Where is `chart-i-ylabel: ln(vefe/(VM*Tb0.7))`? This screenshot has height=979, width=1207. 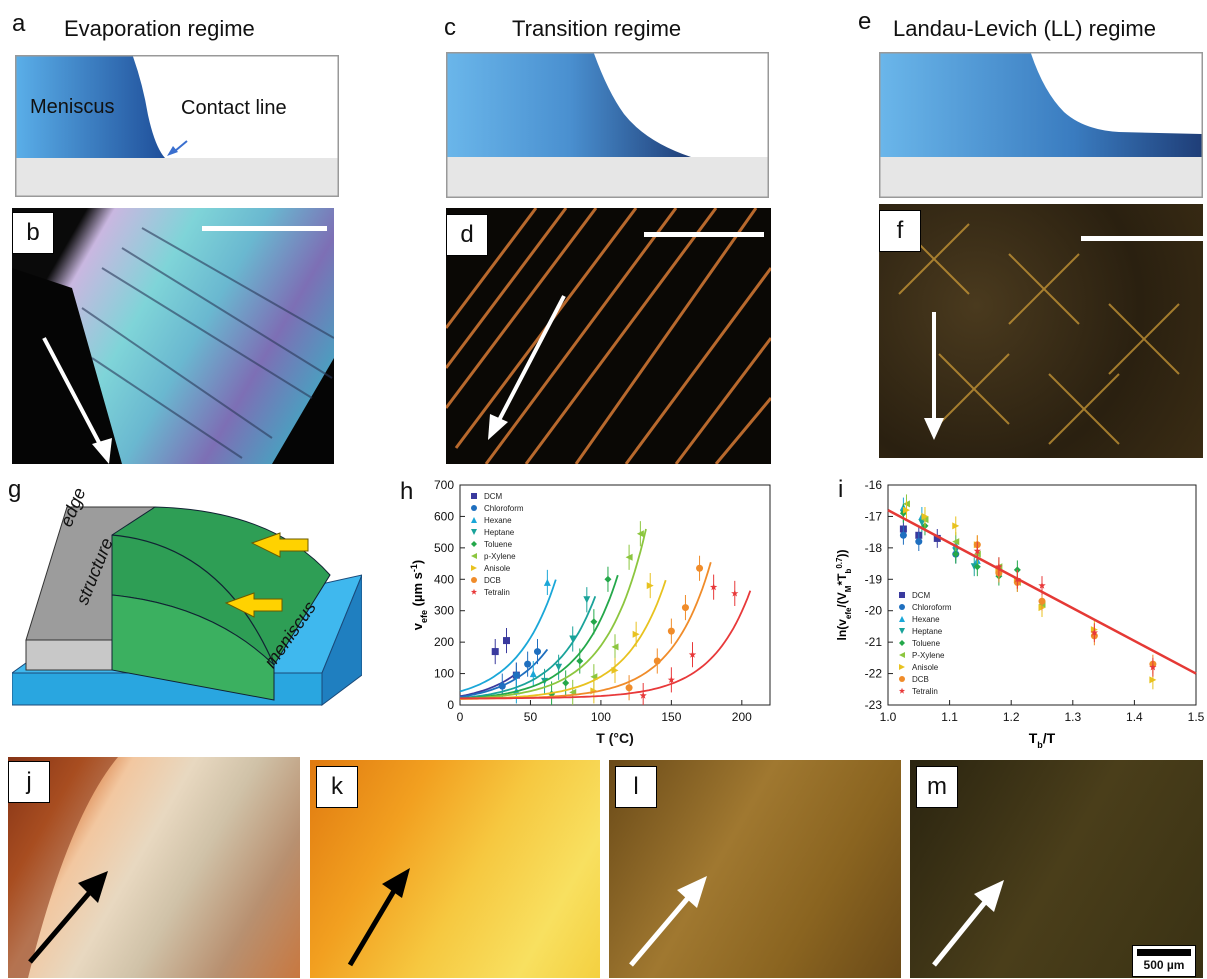
chart-i-ylabel: ln(vefe/(VM*Tb0.7)) is located at coordinates (844, 595).